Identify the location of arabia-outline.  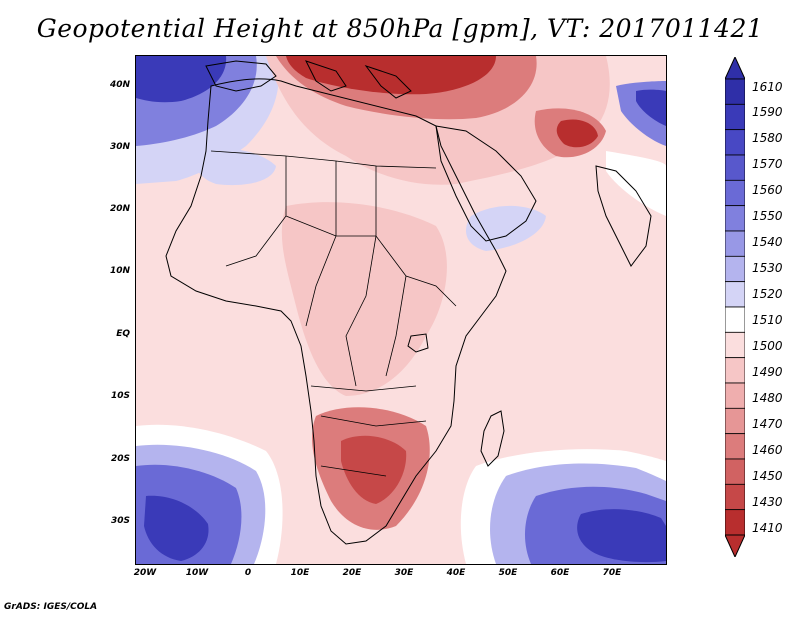
(486, 183).